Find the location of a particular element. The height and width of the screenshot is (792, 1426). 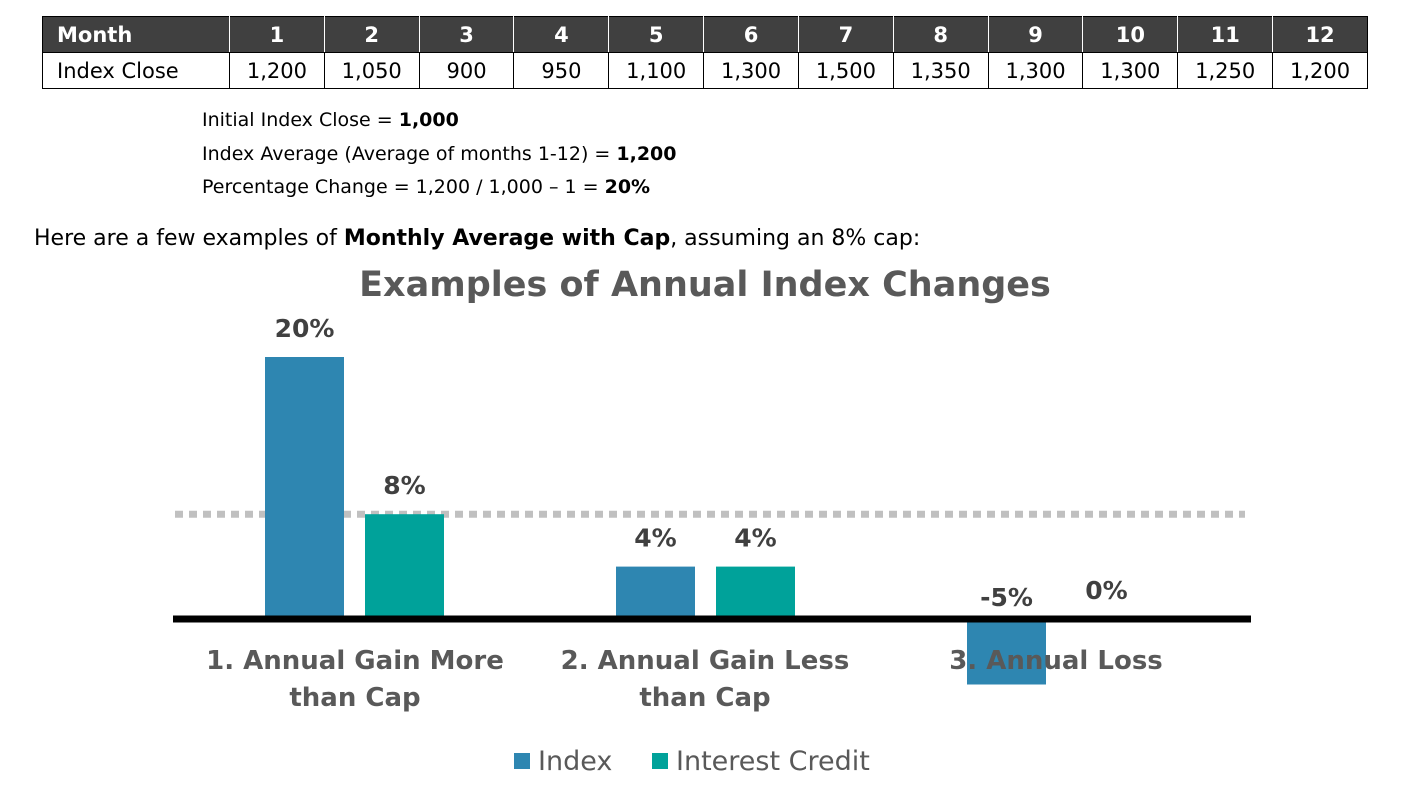

category-label-3-line-1: 3. Annual Loss is located at coordinates (1056, 661).